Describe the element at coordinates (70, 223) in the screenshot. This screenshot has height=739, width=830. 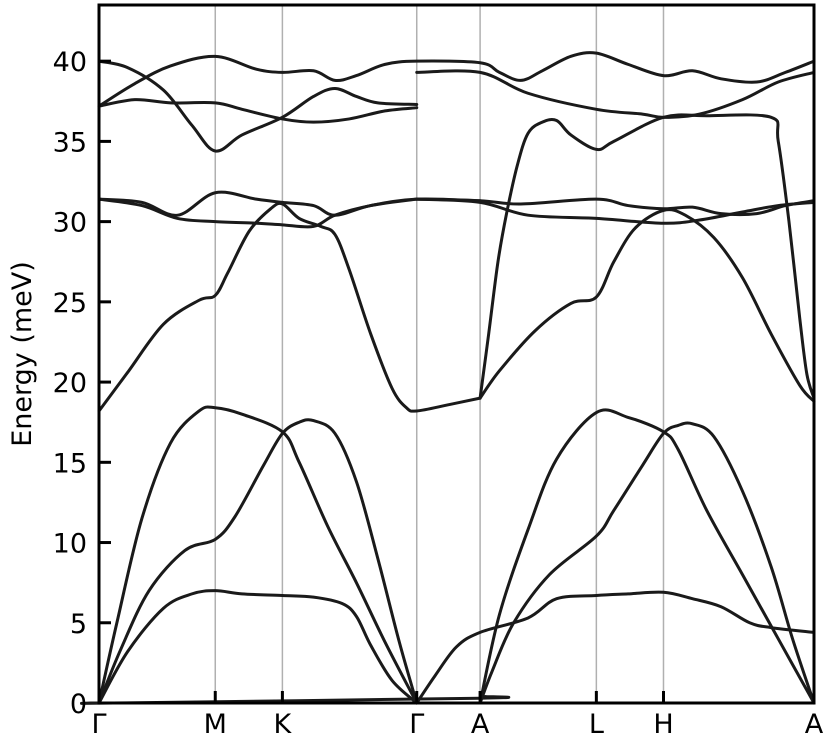
I see `y-tick-label: 30` at that location.